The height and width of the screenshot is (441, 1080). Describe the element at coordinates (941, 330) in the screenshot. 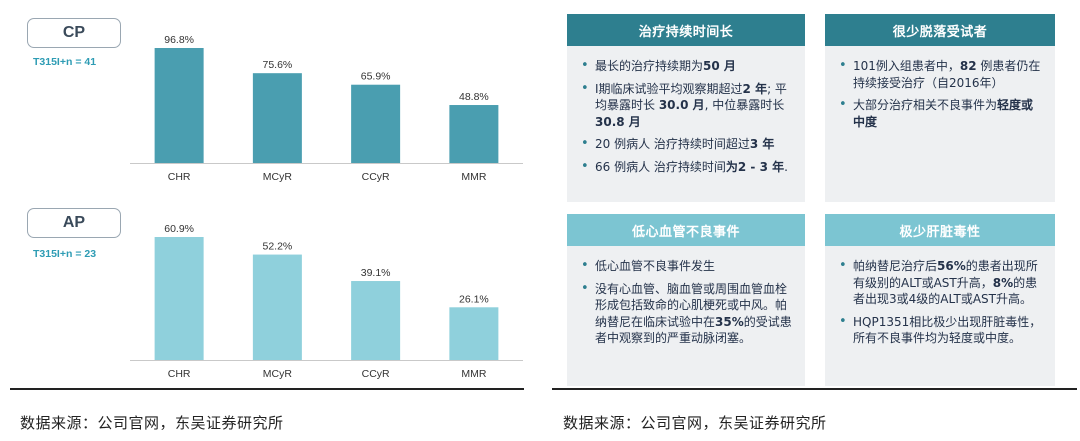

I see `card-bullet: HQP1351相比极少出现肝脏毒性，所有不良事件均为轻度或中度。` at that location.